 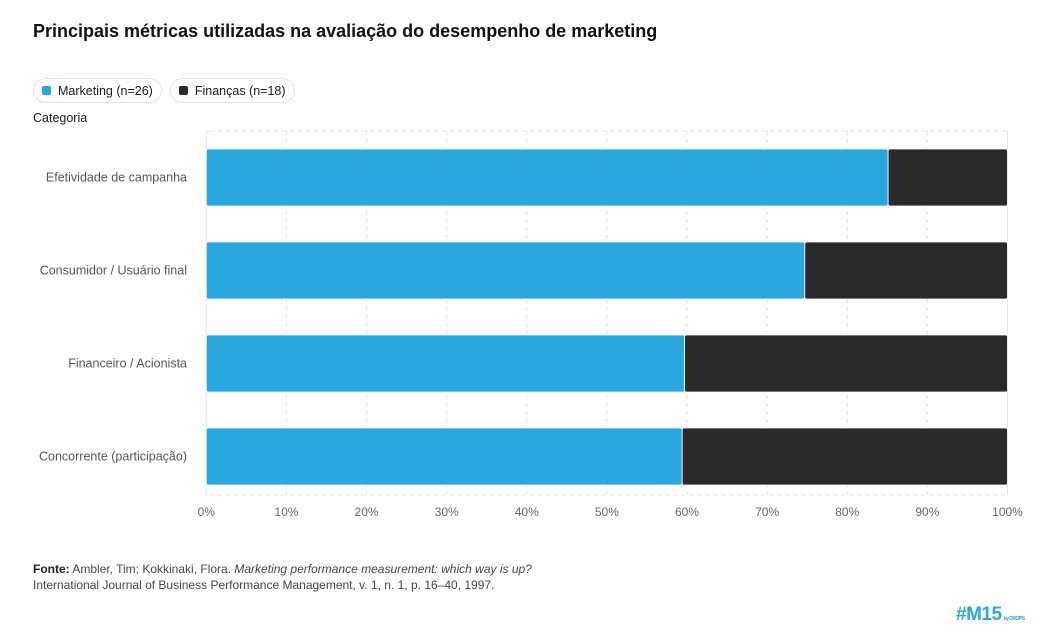 I want to click on source-authors: Ambler, Tim; Kokkinaki, Flora., so click(x=152, y=569).